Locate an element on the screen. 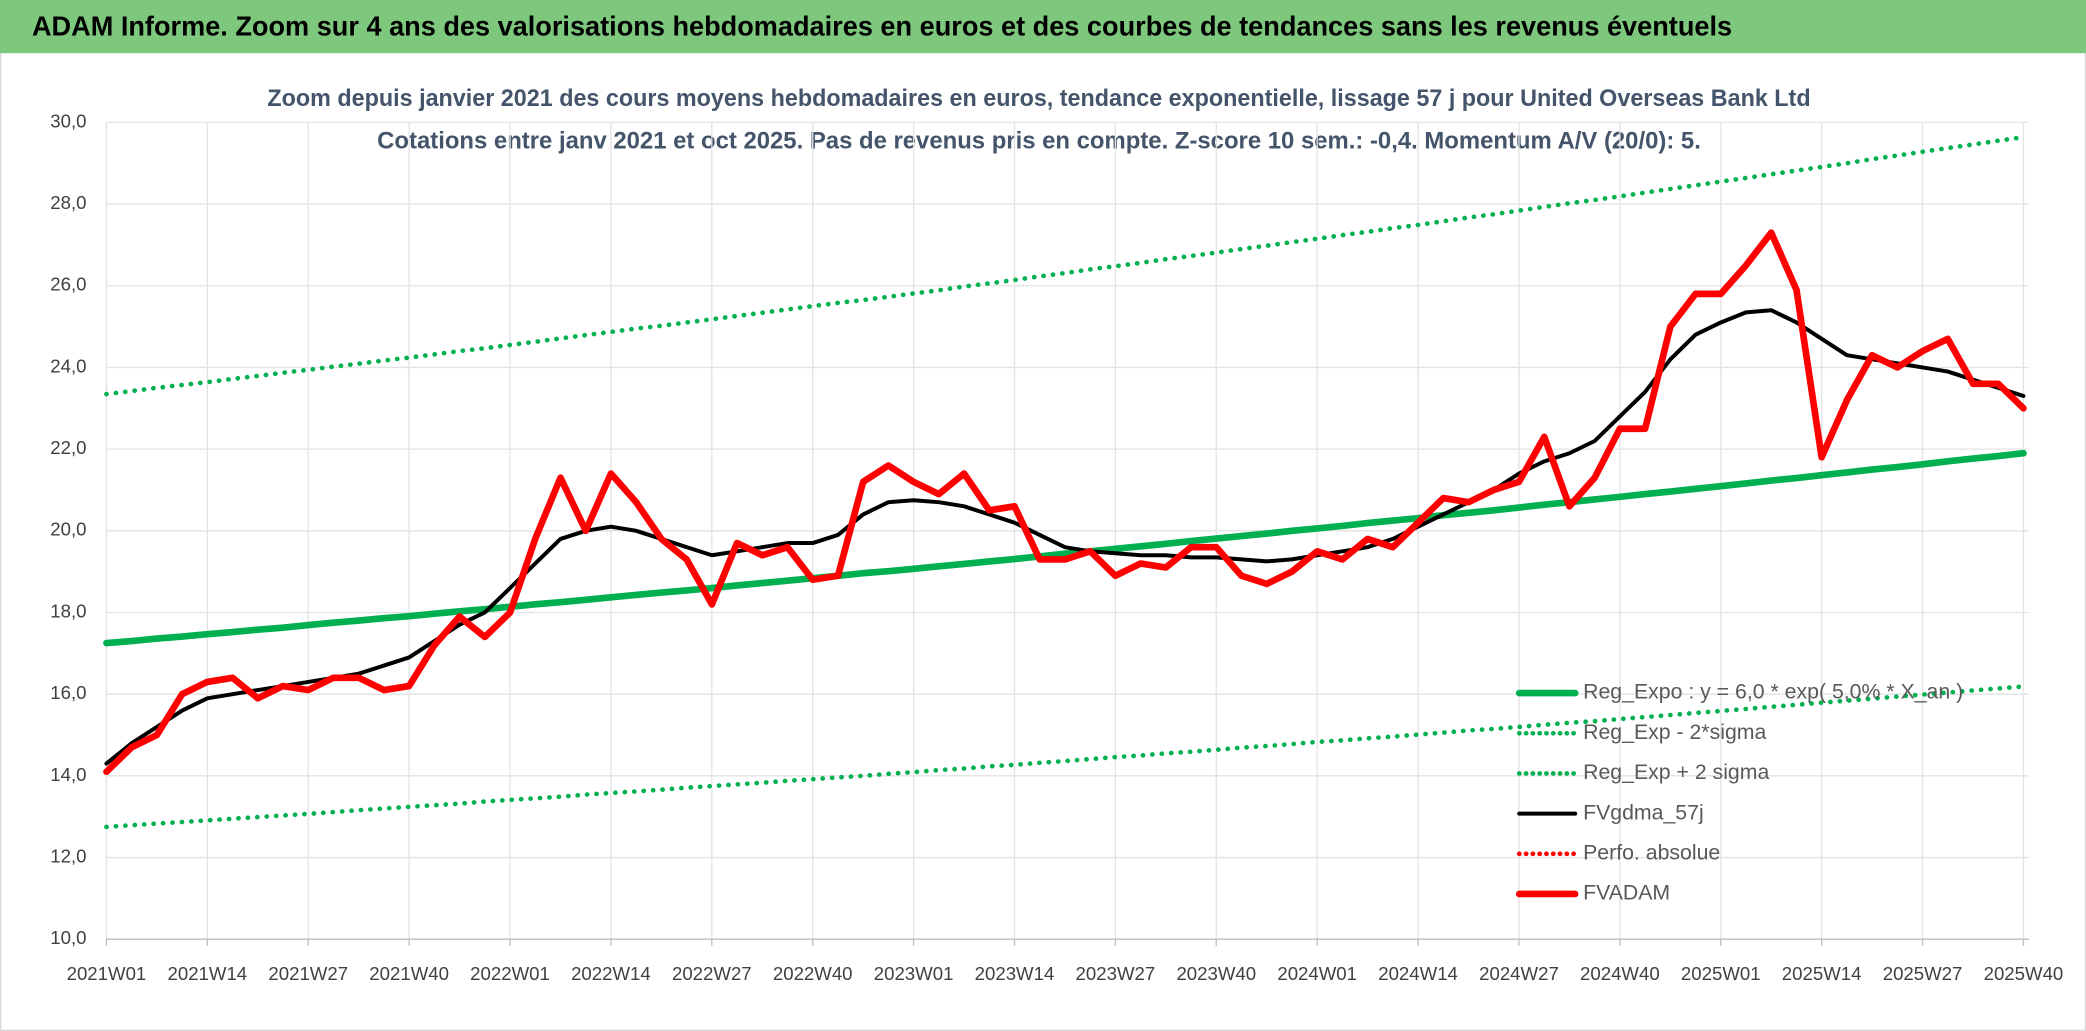  y-tick-label: 28,0 is located at coordinates (68, 202).